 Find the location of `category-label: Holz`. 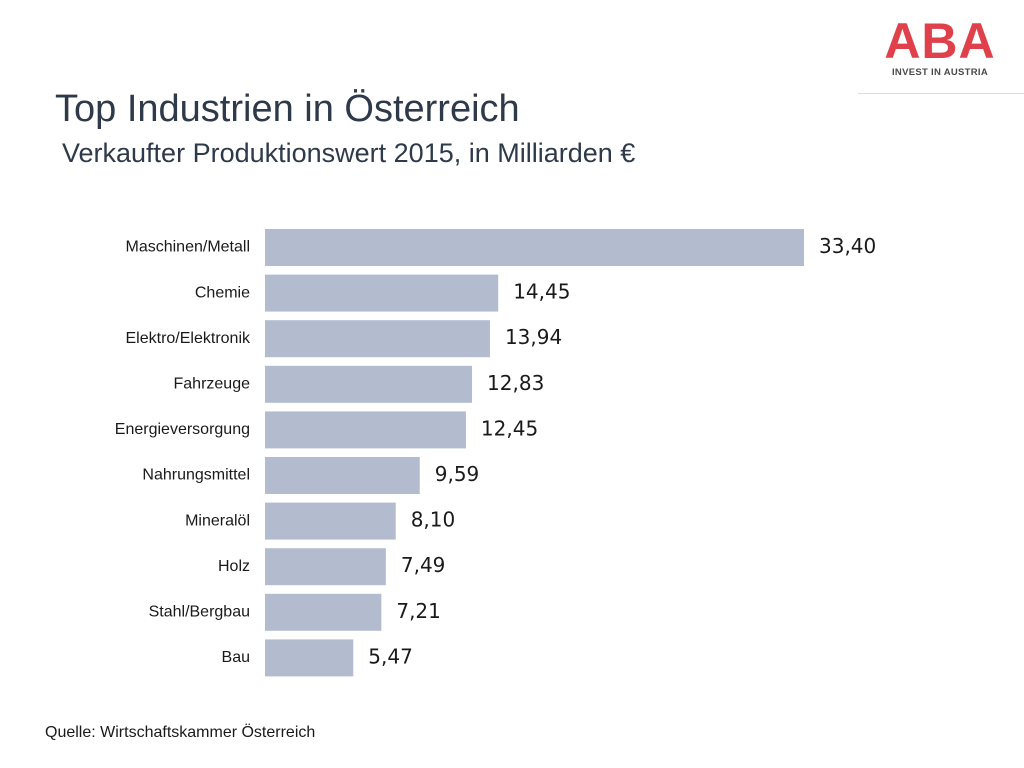

category-label: Holz is located at coordinates (234, 566).